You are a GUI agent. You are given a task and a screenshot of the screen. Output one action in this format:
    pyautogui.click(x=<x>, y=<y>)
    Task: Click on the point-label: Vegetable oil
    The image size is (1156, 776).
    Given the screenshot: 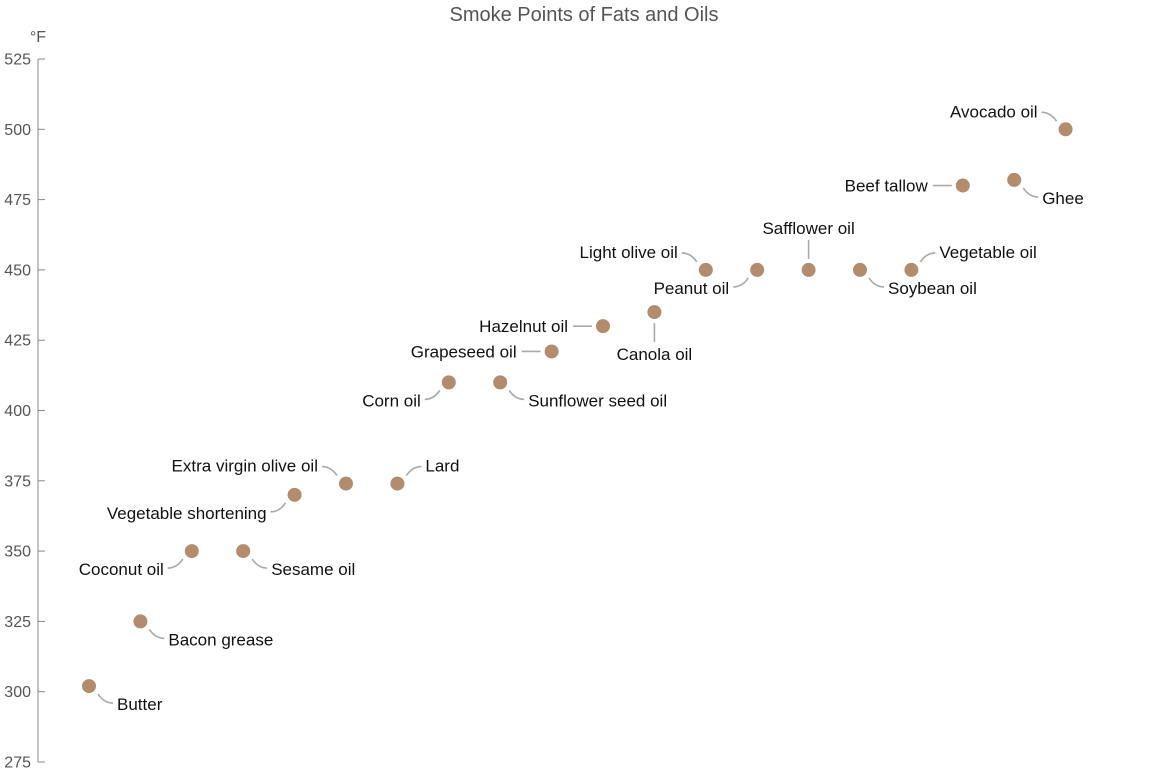 What is the action you would take?
    pyautogui.click(x=987, y=252)
    